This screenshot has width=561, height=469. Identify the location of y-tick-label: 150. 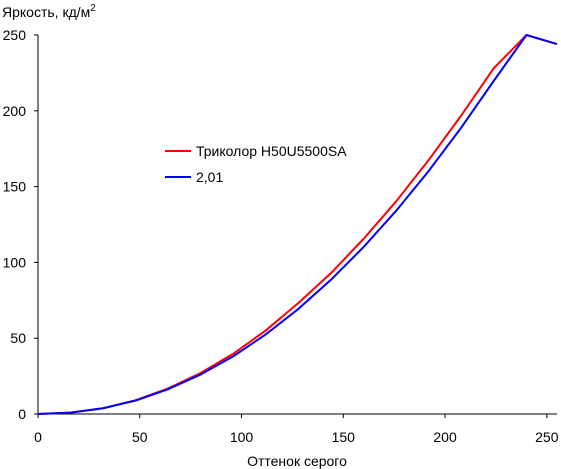
(15, 187).